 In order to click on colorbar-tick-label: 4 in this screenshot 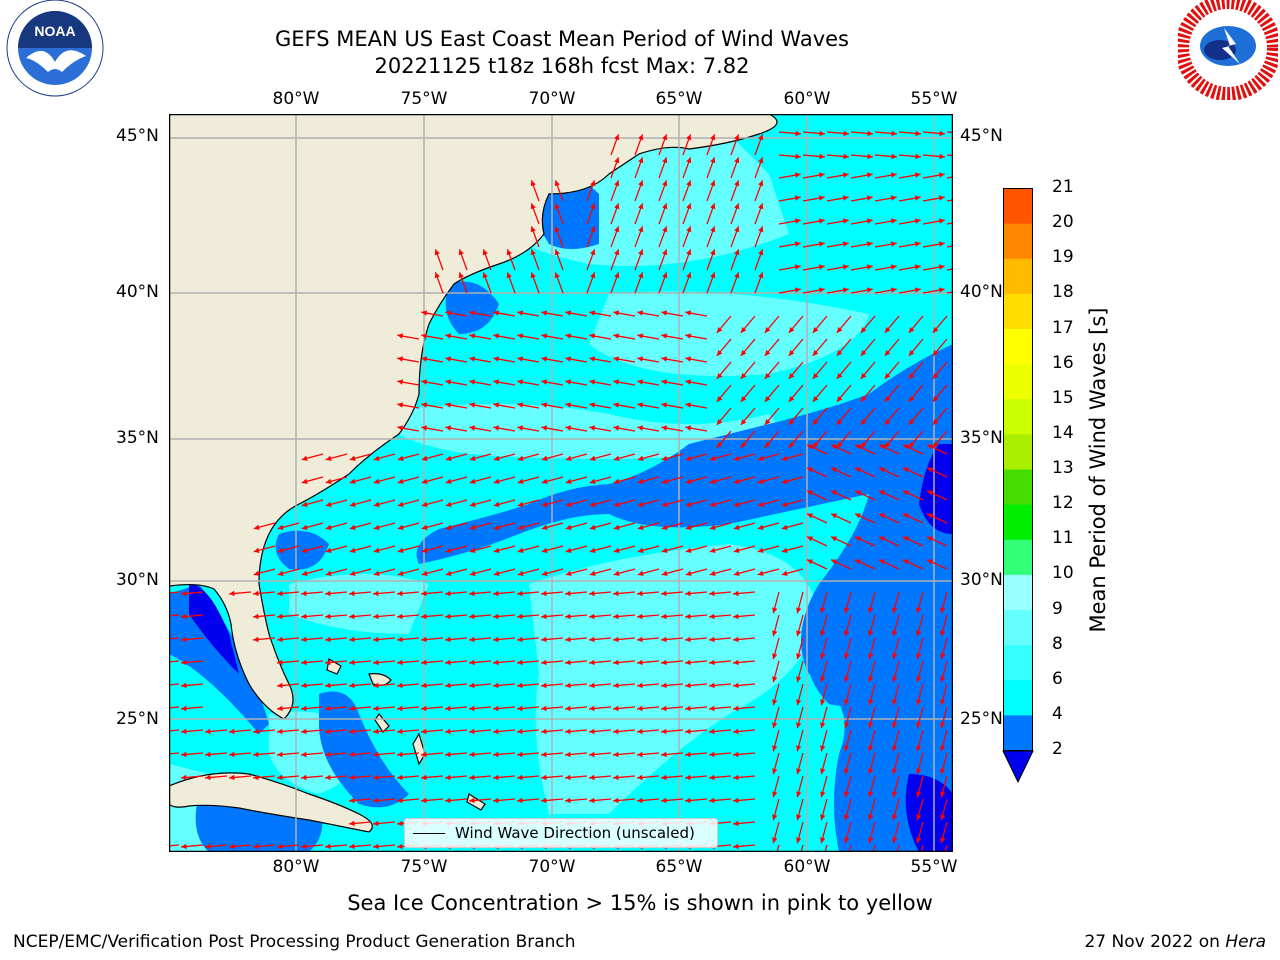, I will do `click(1057, 713)`.